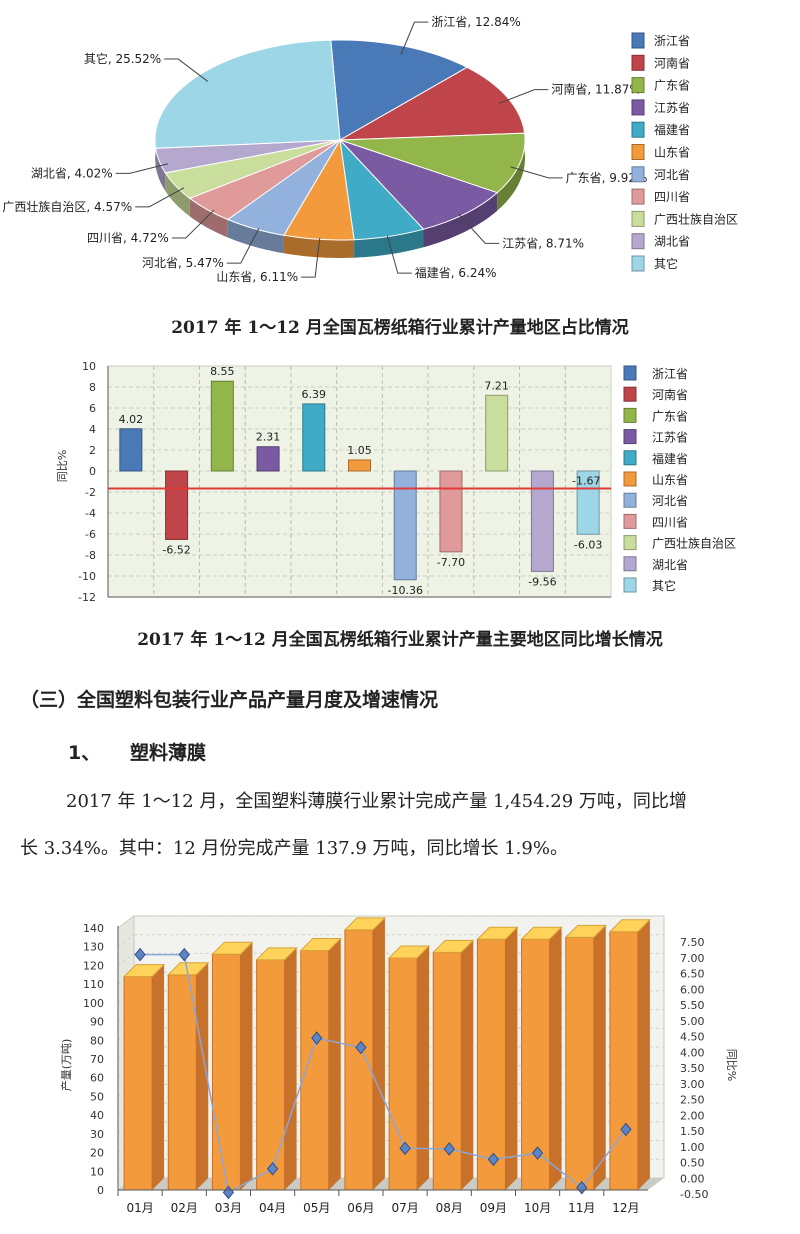  What do you see at coordinates (67, 207) in the screenshot?
I see `pie-slice-label: 广西壮族自治区, 4.57%` at bounding box center [67, 207].